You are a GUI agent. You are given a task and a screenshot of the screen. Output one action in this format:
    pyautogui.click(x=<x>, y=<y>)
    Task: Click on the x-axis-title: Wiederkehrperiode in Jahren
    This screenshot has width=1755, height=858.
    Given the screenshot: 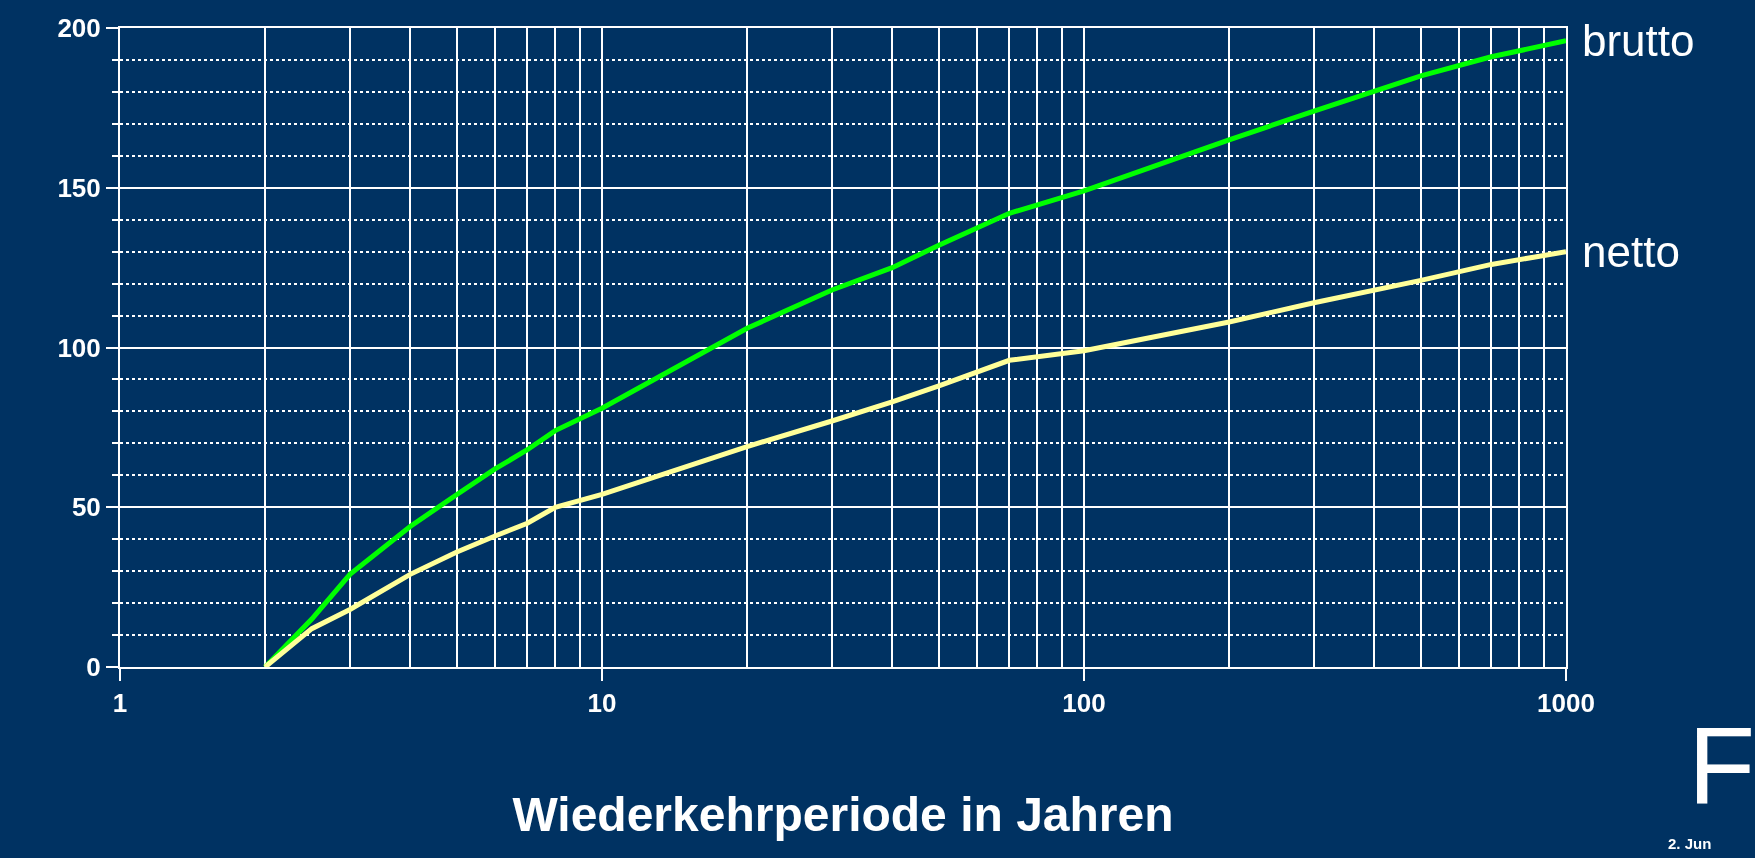 What is the action you would take?
    pyautogui.click(x=843, y=814)
    